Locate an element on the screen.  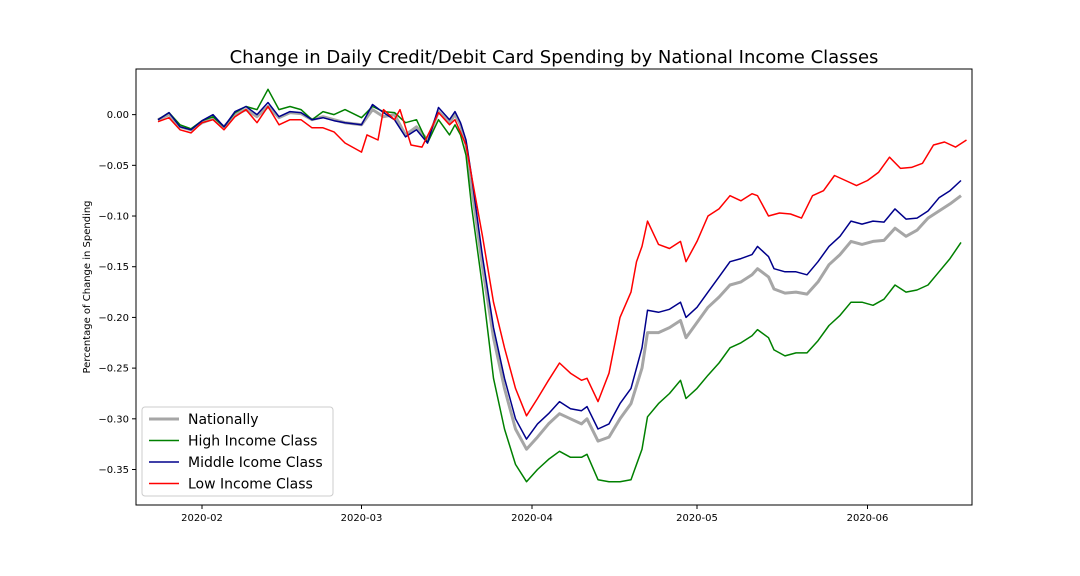
x-axis: 2020-02 2020-03 2020-04 2020-05 2020-06 is located at coordinates (534, 514).